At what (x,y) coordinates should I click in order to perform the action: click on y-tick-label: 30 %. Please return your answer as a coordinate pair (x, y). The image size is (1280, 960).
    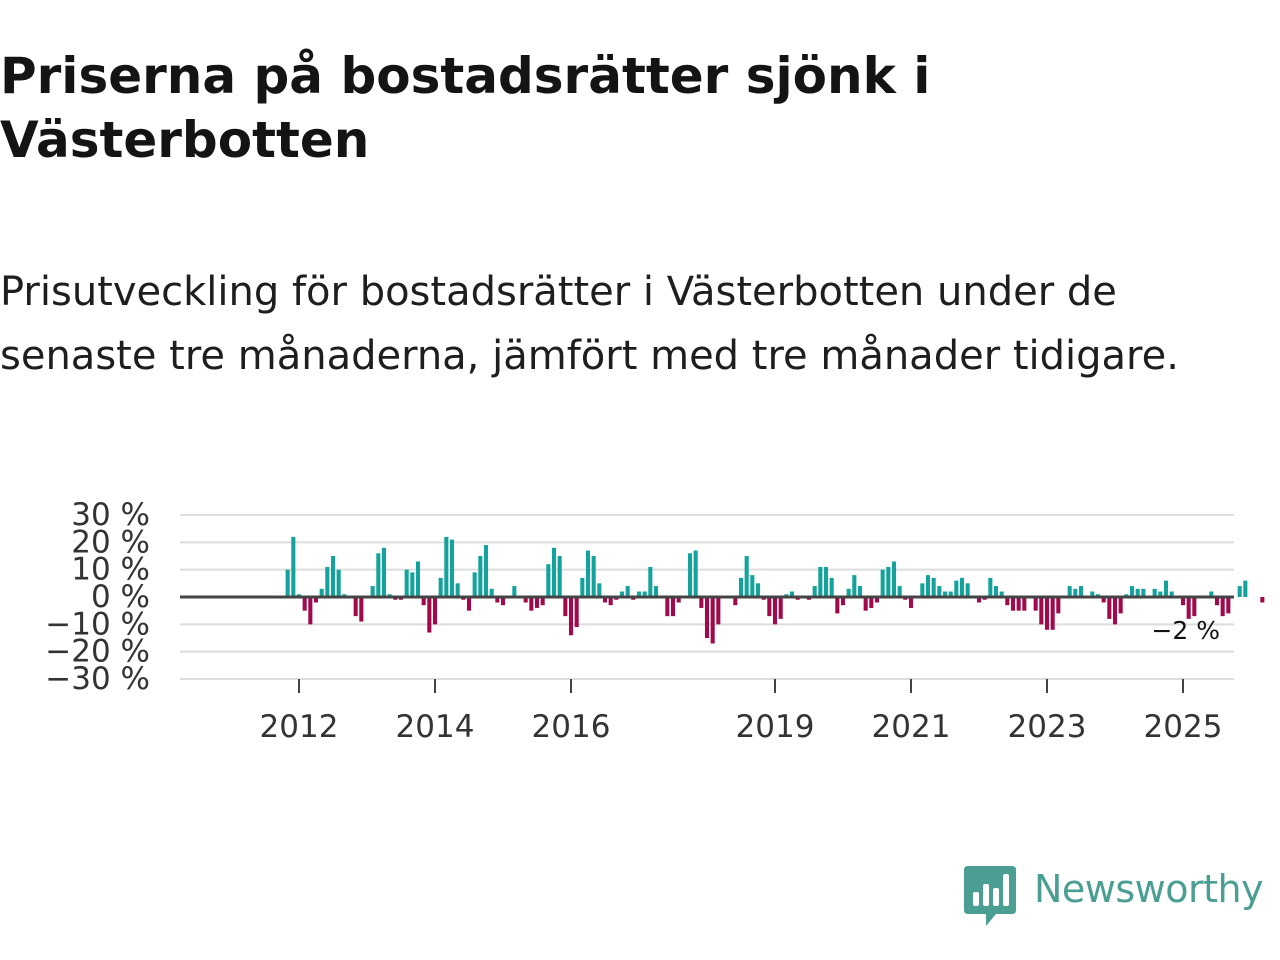
    Looking at the image, I should click on (110, 515).